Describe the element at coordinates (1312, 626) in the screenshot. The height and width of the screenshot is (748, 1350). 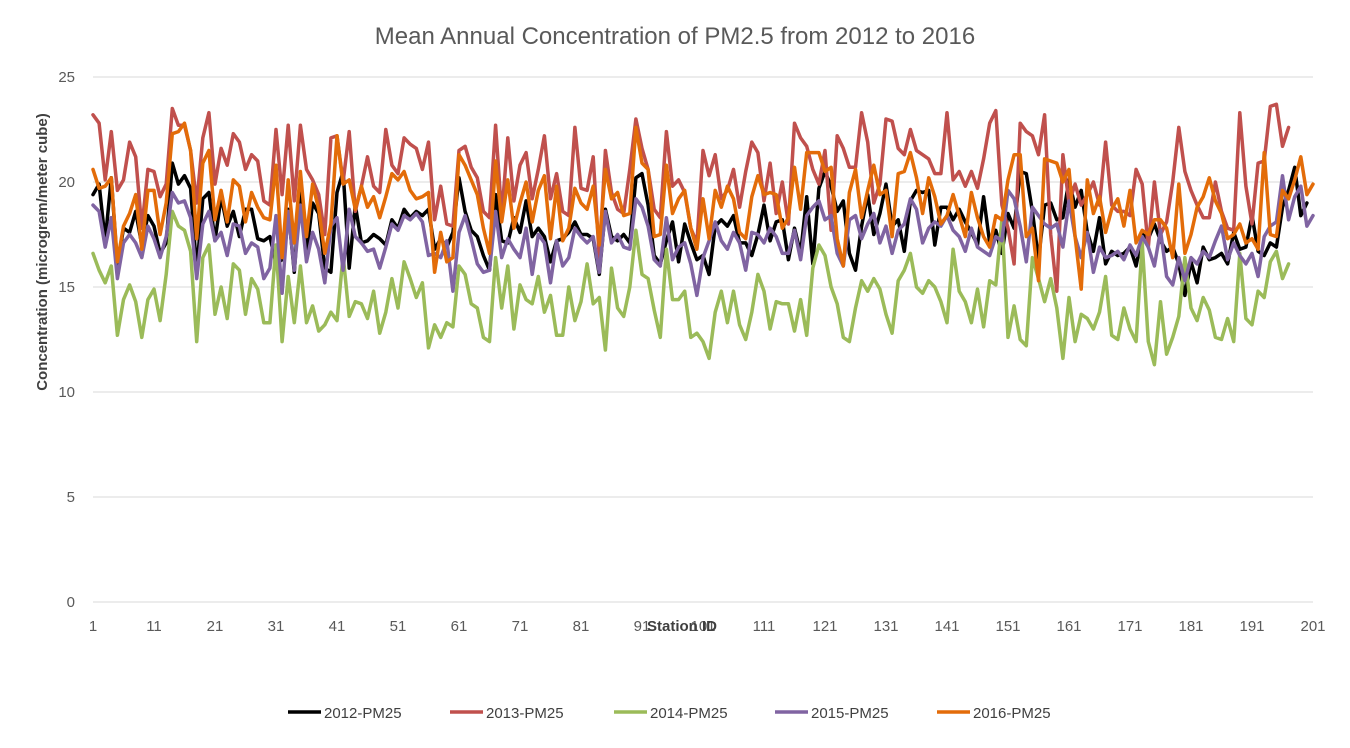
I see `x-tick-label: 201` at that location.